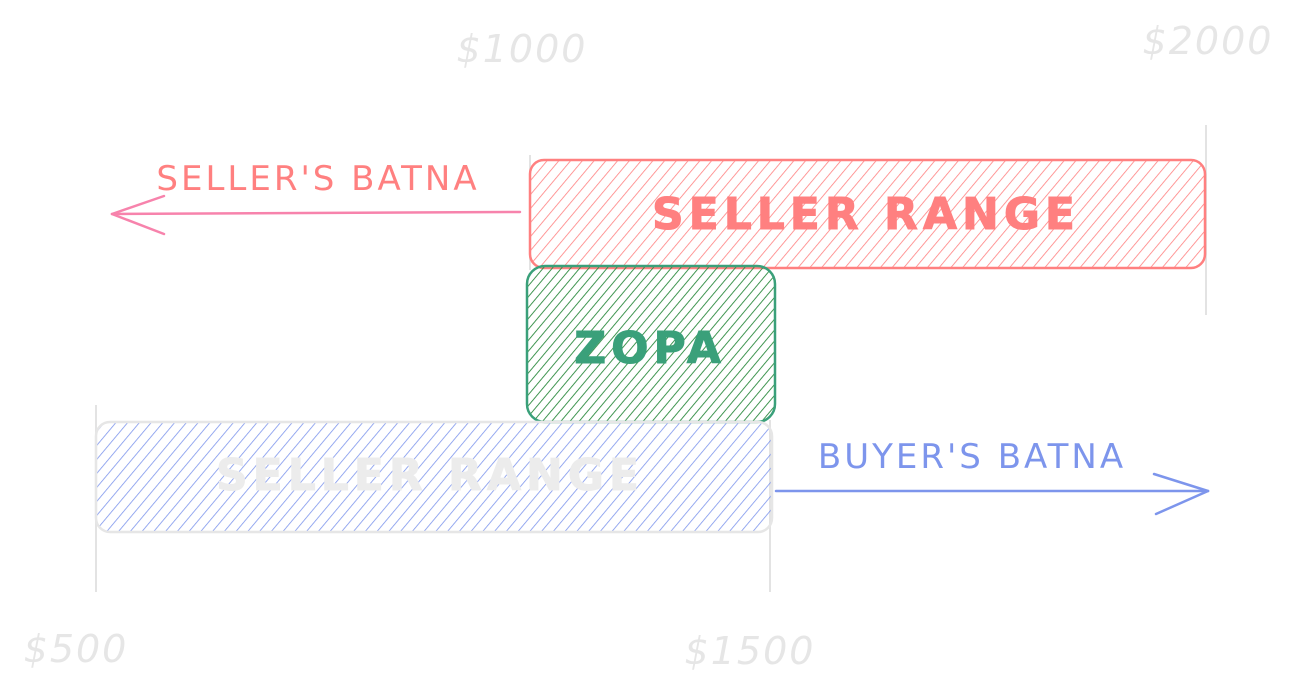  Describe the element at coordinates (316, 215) in the screenshot. I see `seller-batna-arrow` at that location.